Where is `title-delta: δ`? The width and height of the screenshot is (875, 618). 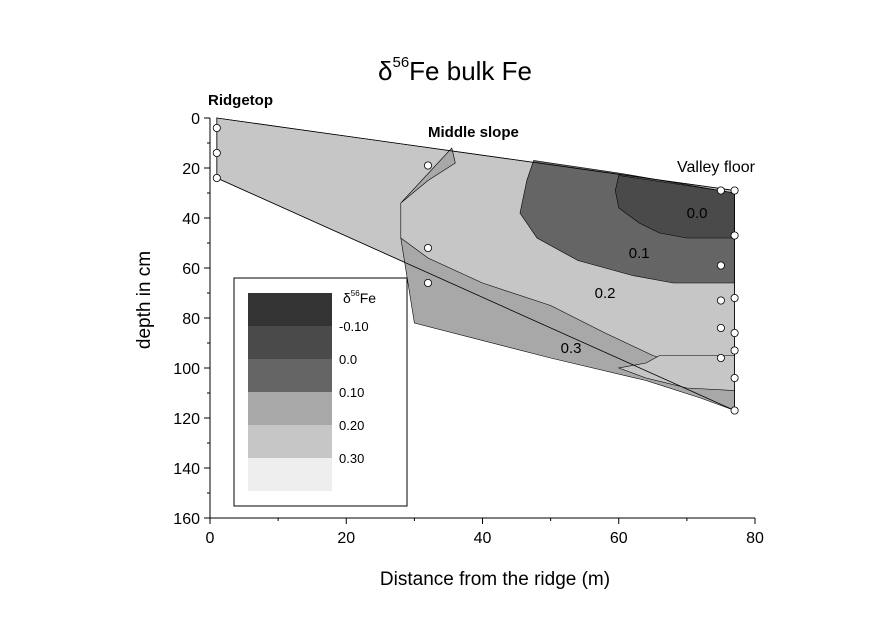 title-delta: δ is located at coordinates (385, 71).